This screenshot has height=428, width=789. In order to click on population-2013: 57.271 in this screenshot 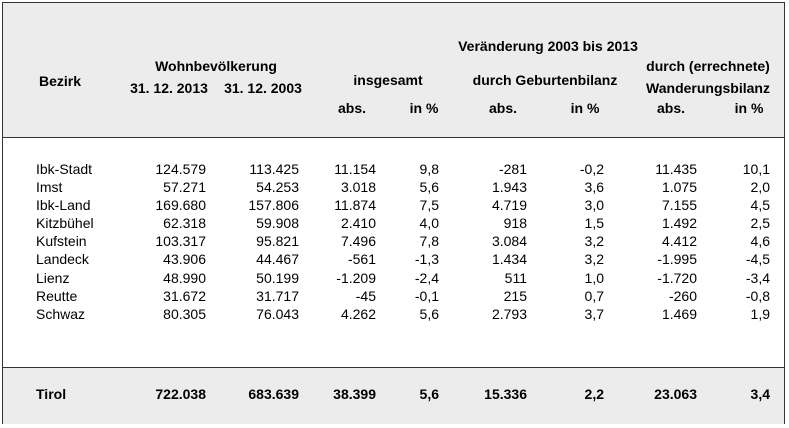, I will do `click(184, 187)`.